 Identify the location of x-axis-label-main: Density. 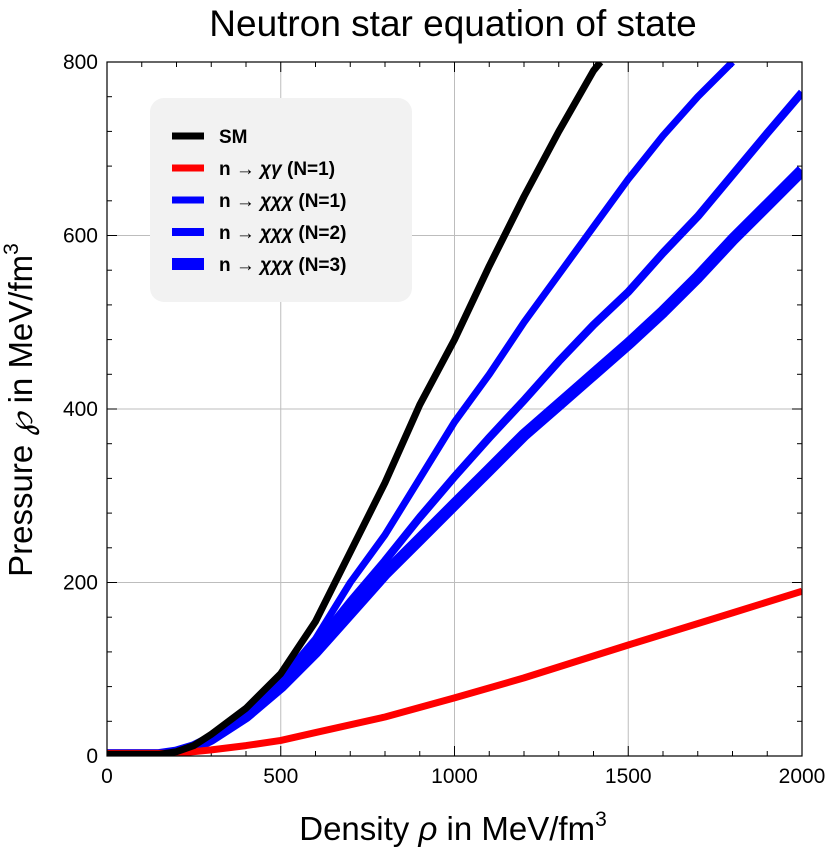
(358, 828).